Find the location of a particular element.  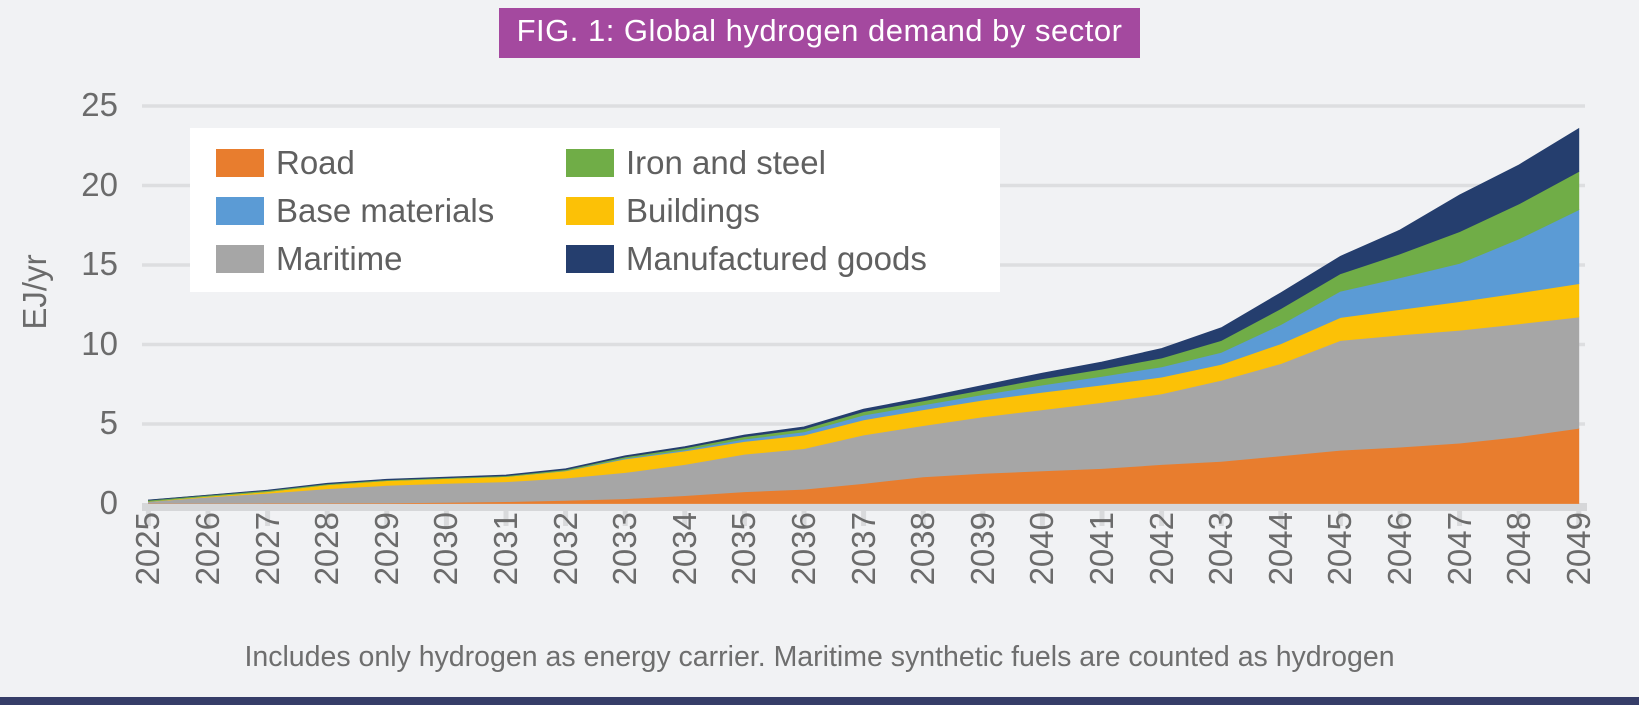

tick-2044 is located at coordinates (1281, 518).